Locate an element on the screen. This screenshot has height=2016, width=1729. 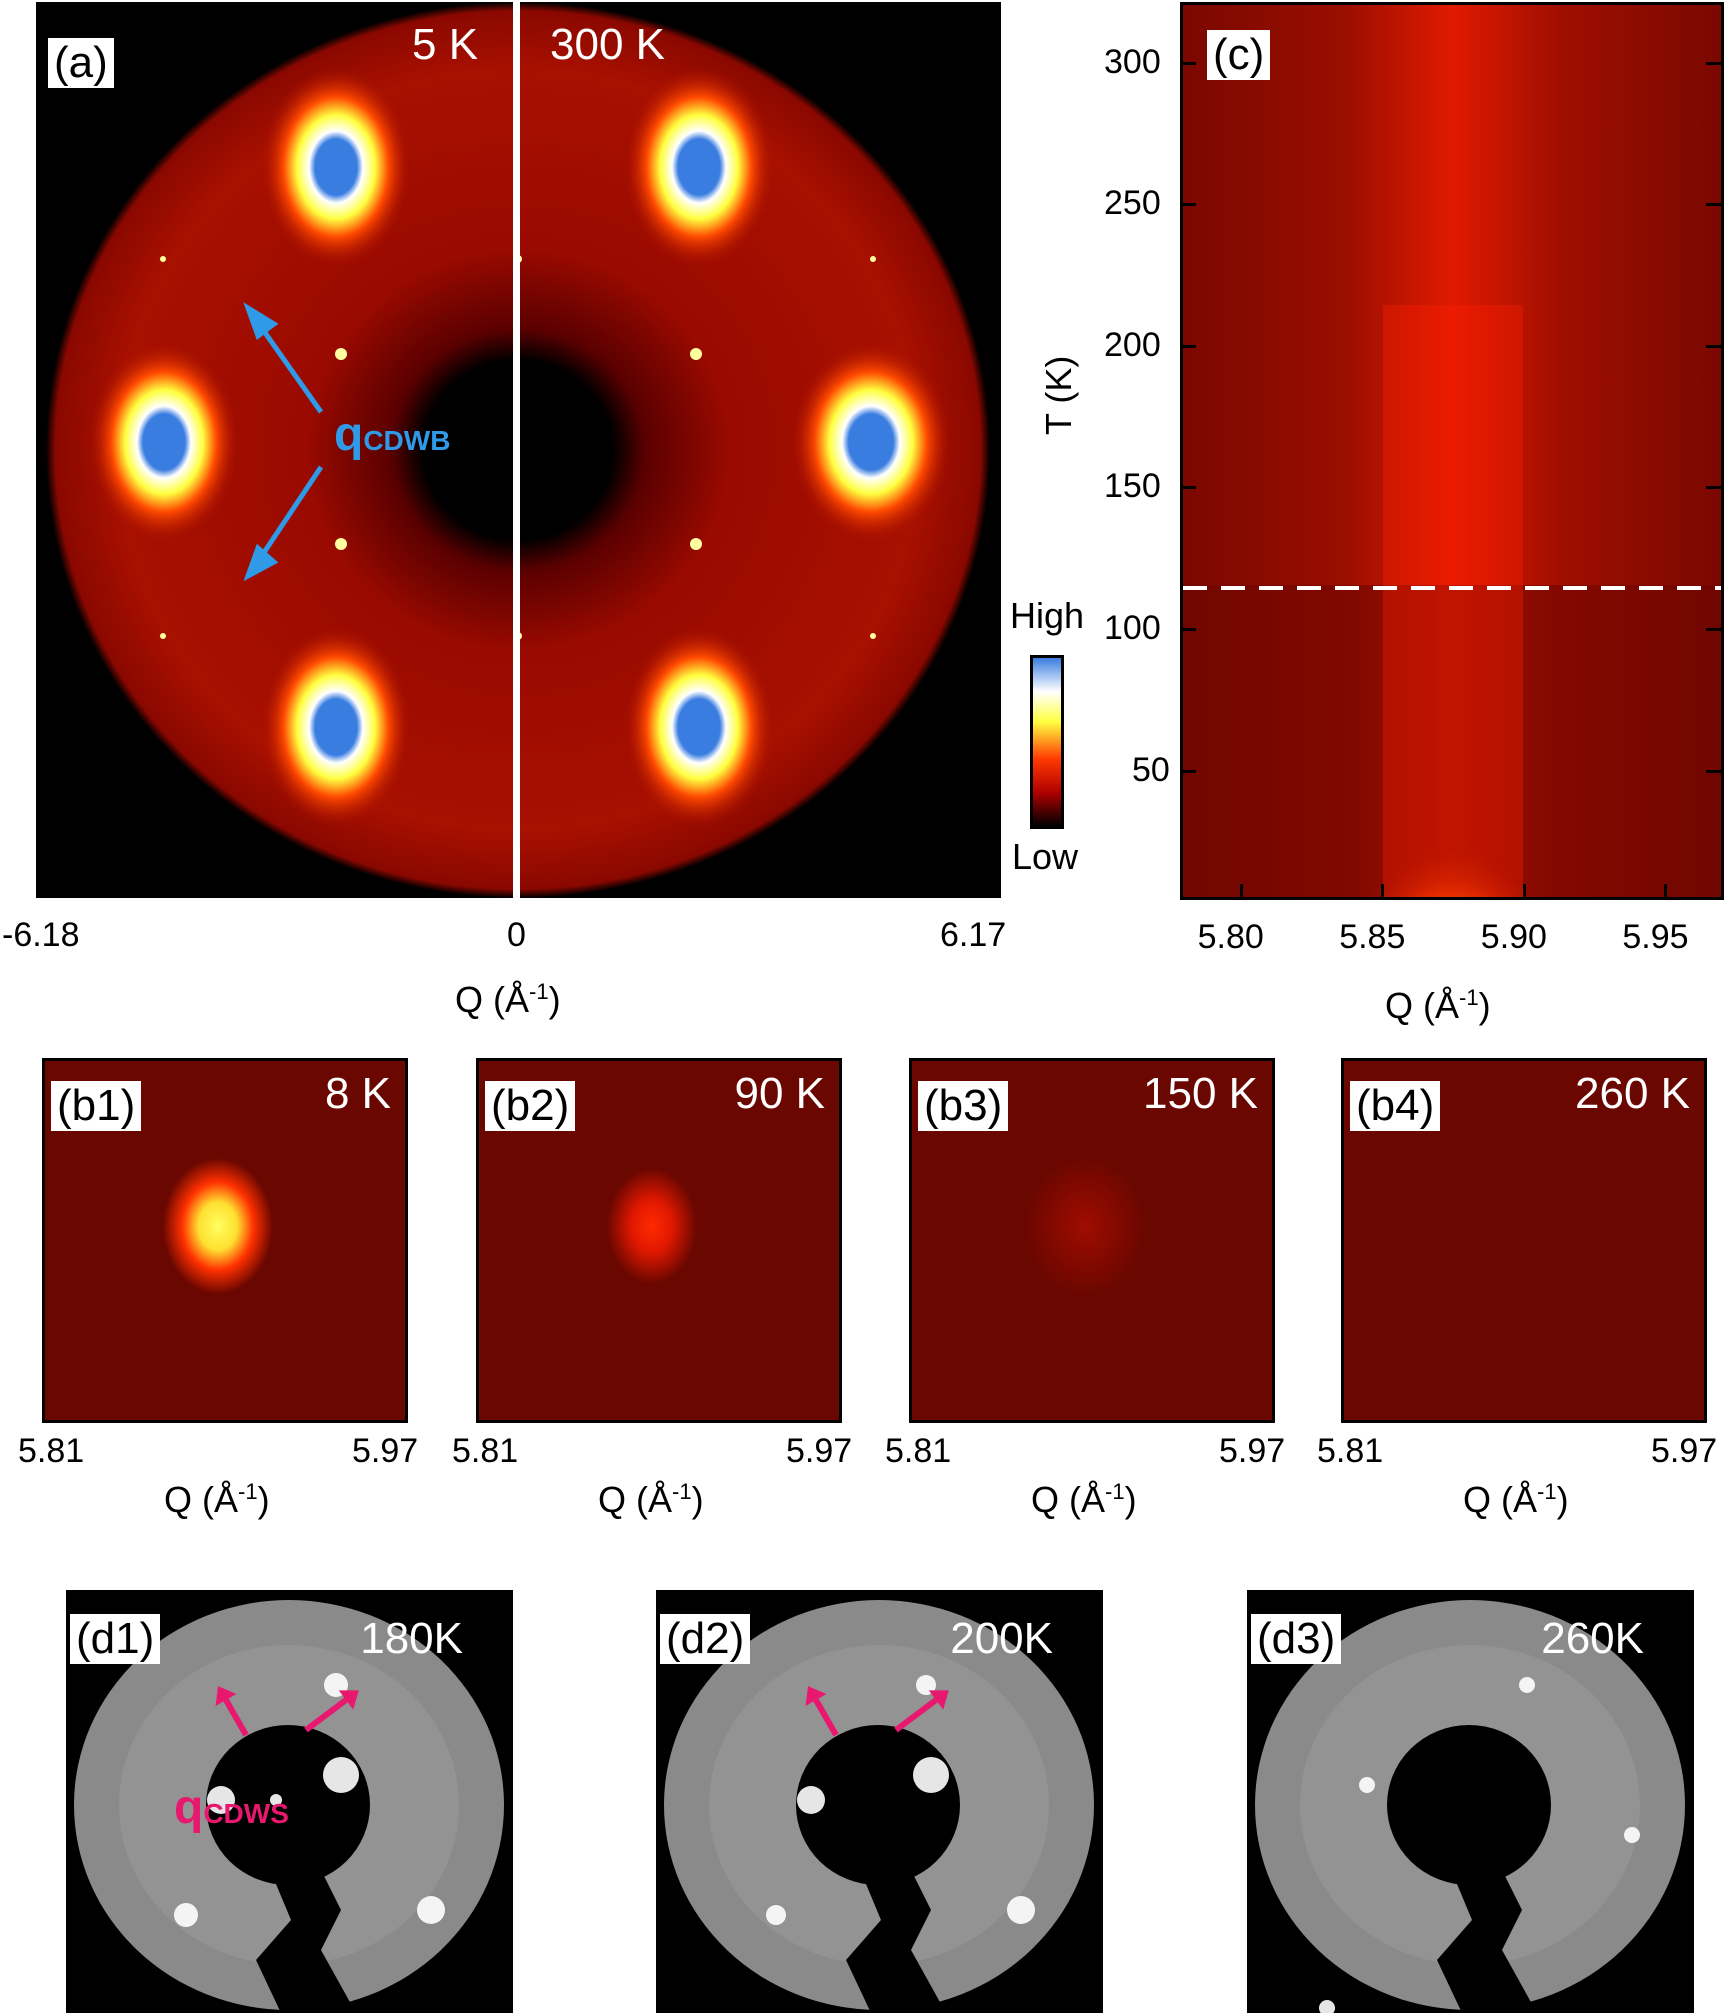
panel-c-xlabel-end: ) is located at coordinates (1484, 1005).